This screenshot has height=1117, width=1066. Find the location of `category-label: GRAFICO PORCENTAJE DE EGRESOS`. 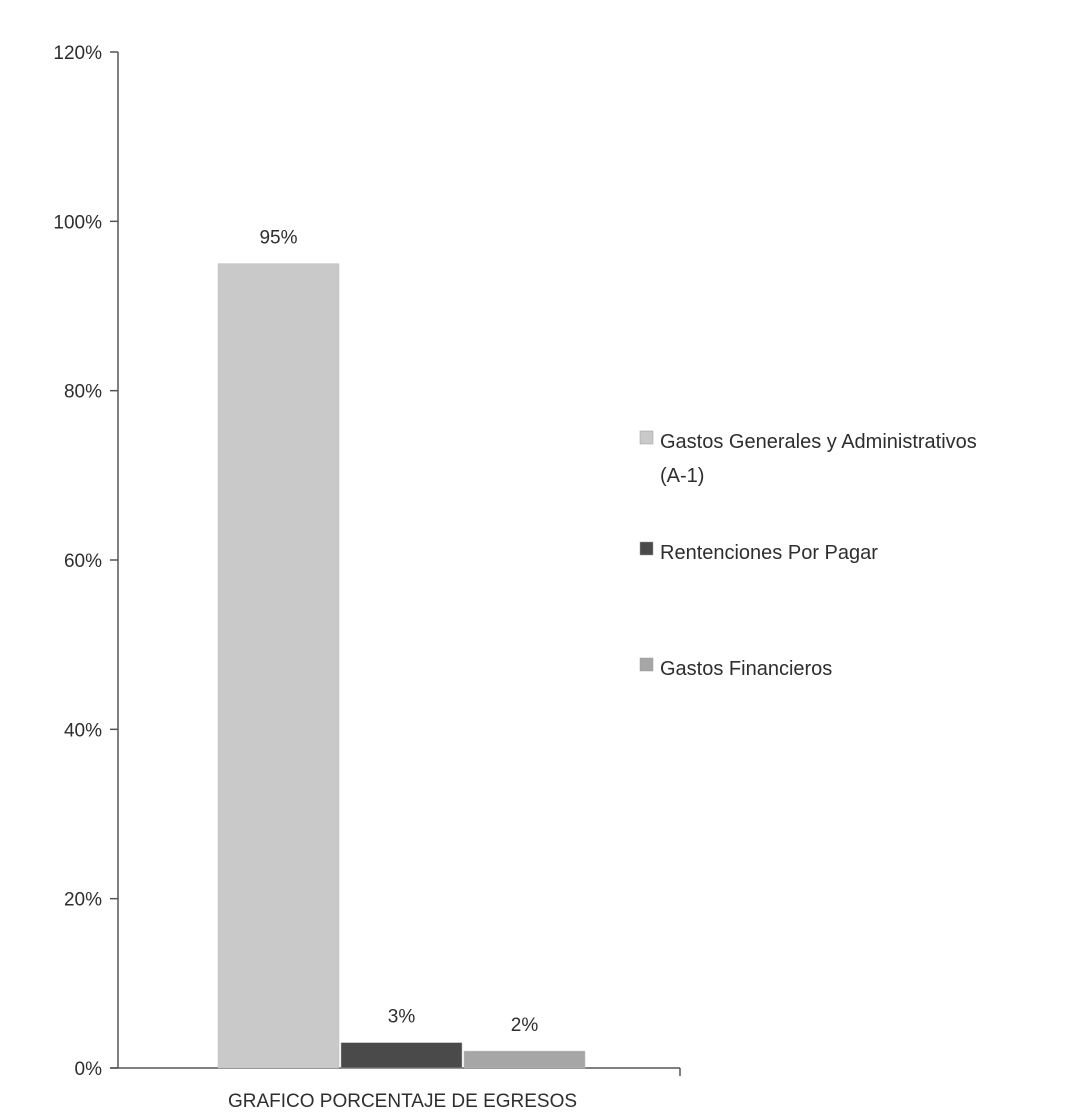

category-label: GRAFICO PORCENTAJE DE EGRESOS is located at coordinates (402, 1101).